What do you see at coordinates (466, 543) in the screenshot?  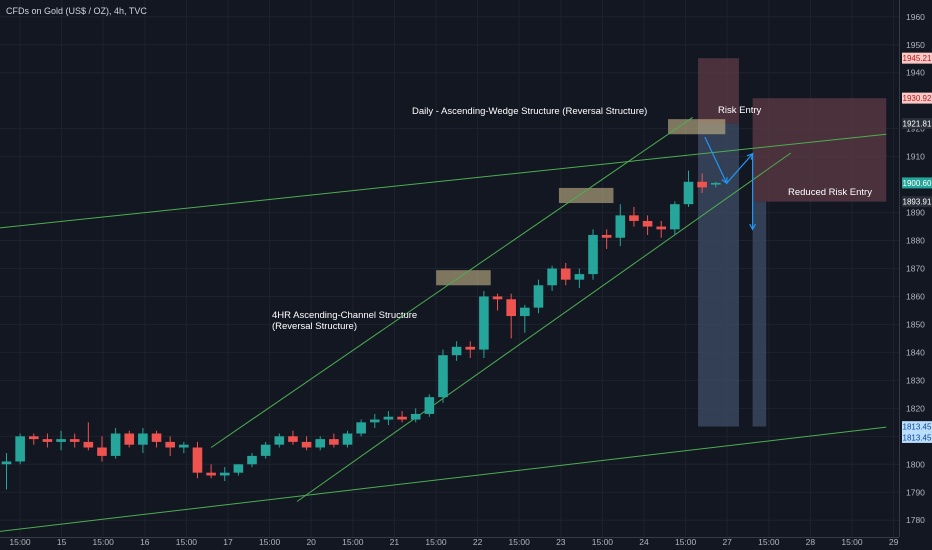 I see `time-axis` at bounding box center [466, 543].